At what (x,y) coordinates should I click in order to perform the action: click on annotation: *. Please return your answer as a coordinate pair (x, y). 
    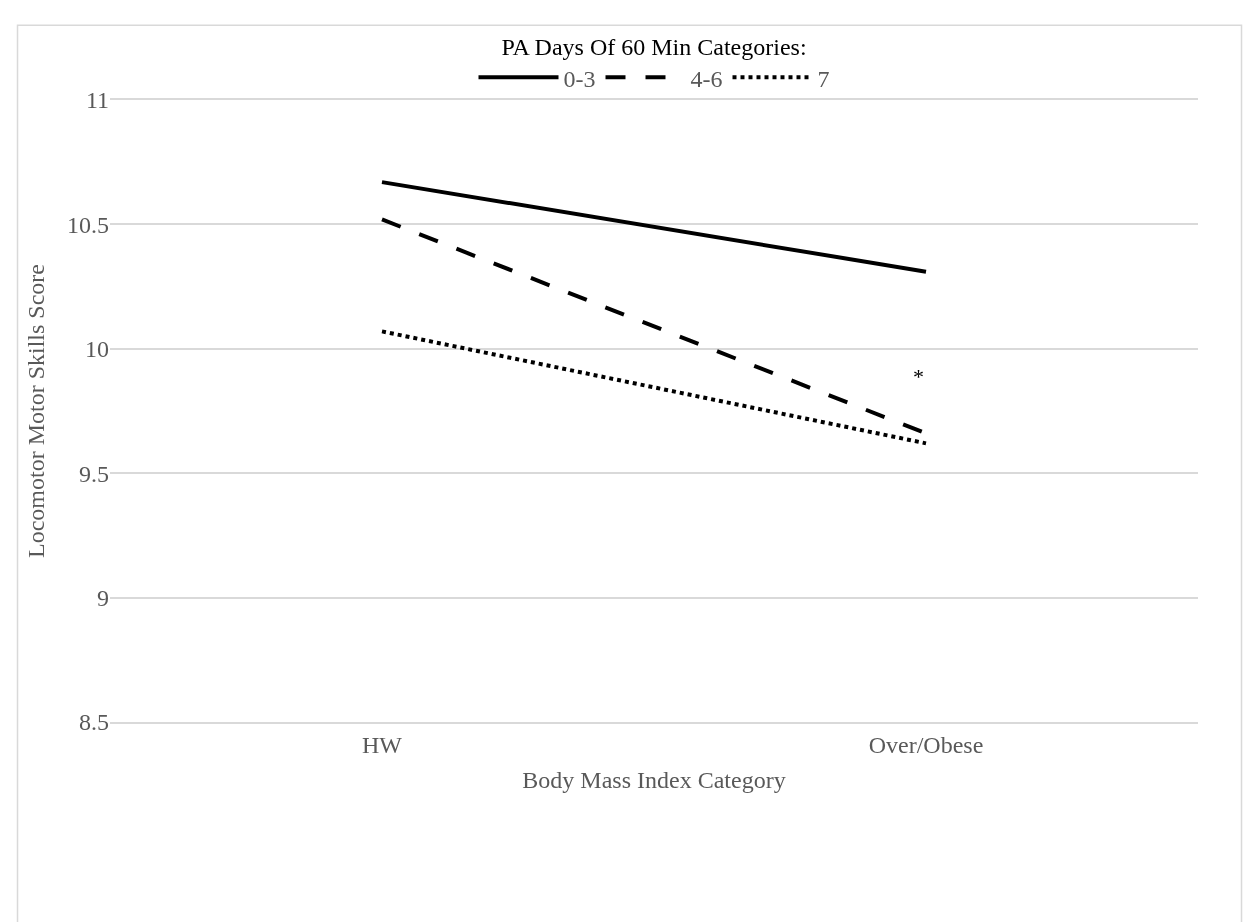
    Looking at the image, I should click on (918, 376).